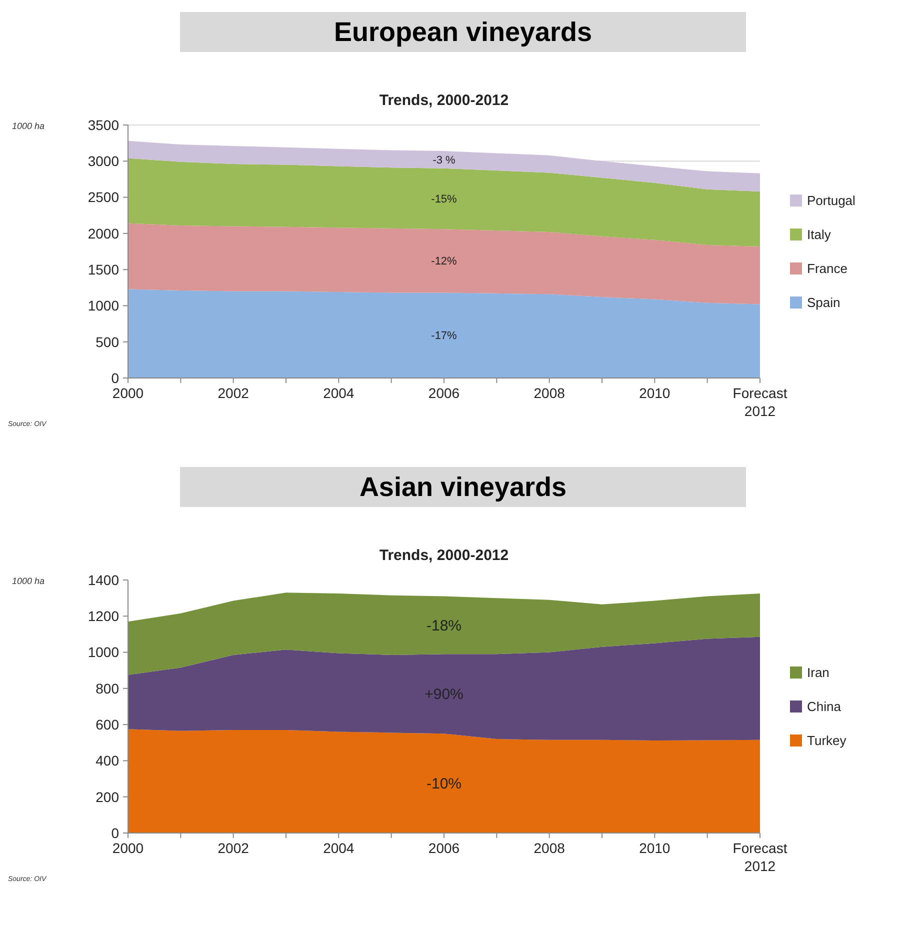  What do you see at coordinates (104, 580) in the screenshot?
I see `y-tick-label: 1400` at bounding box center [104, 580].